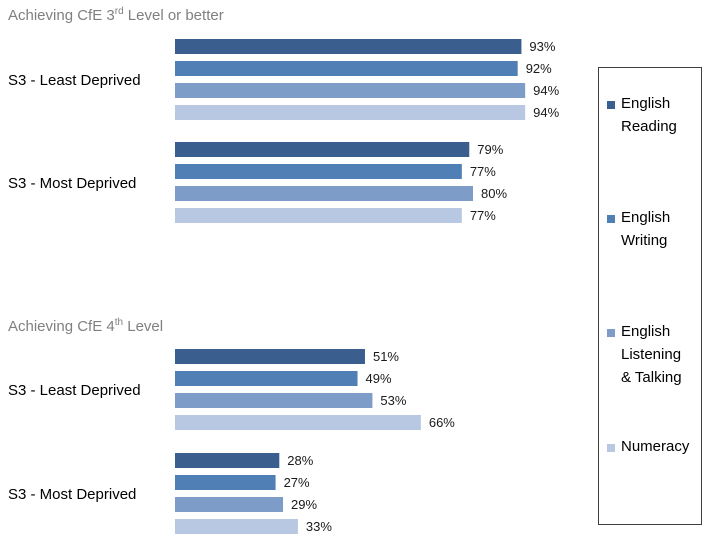 The width and height of the screenshot is (711, 542). What do you see at coordinates (649, 126) in the screenshot?
I see `legend-label-english-reading-line2: Reading` at bounding box center [649, 126].